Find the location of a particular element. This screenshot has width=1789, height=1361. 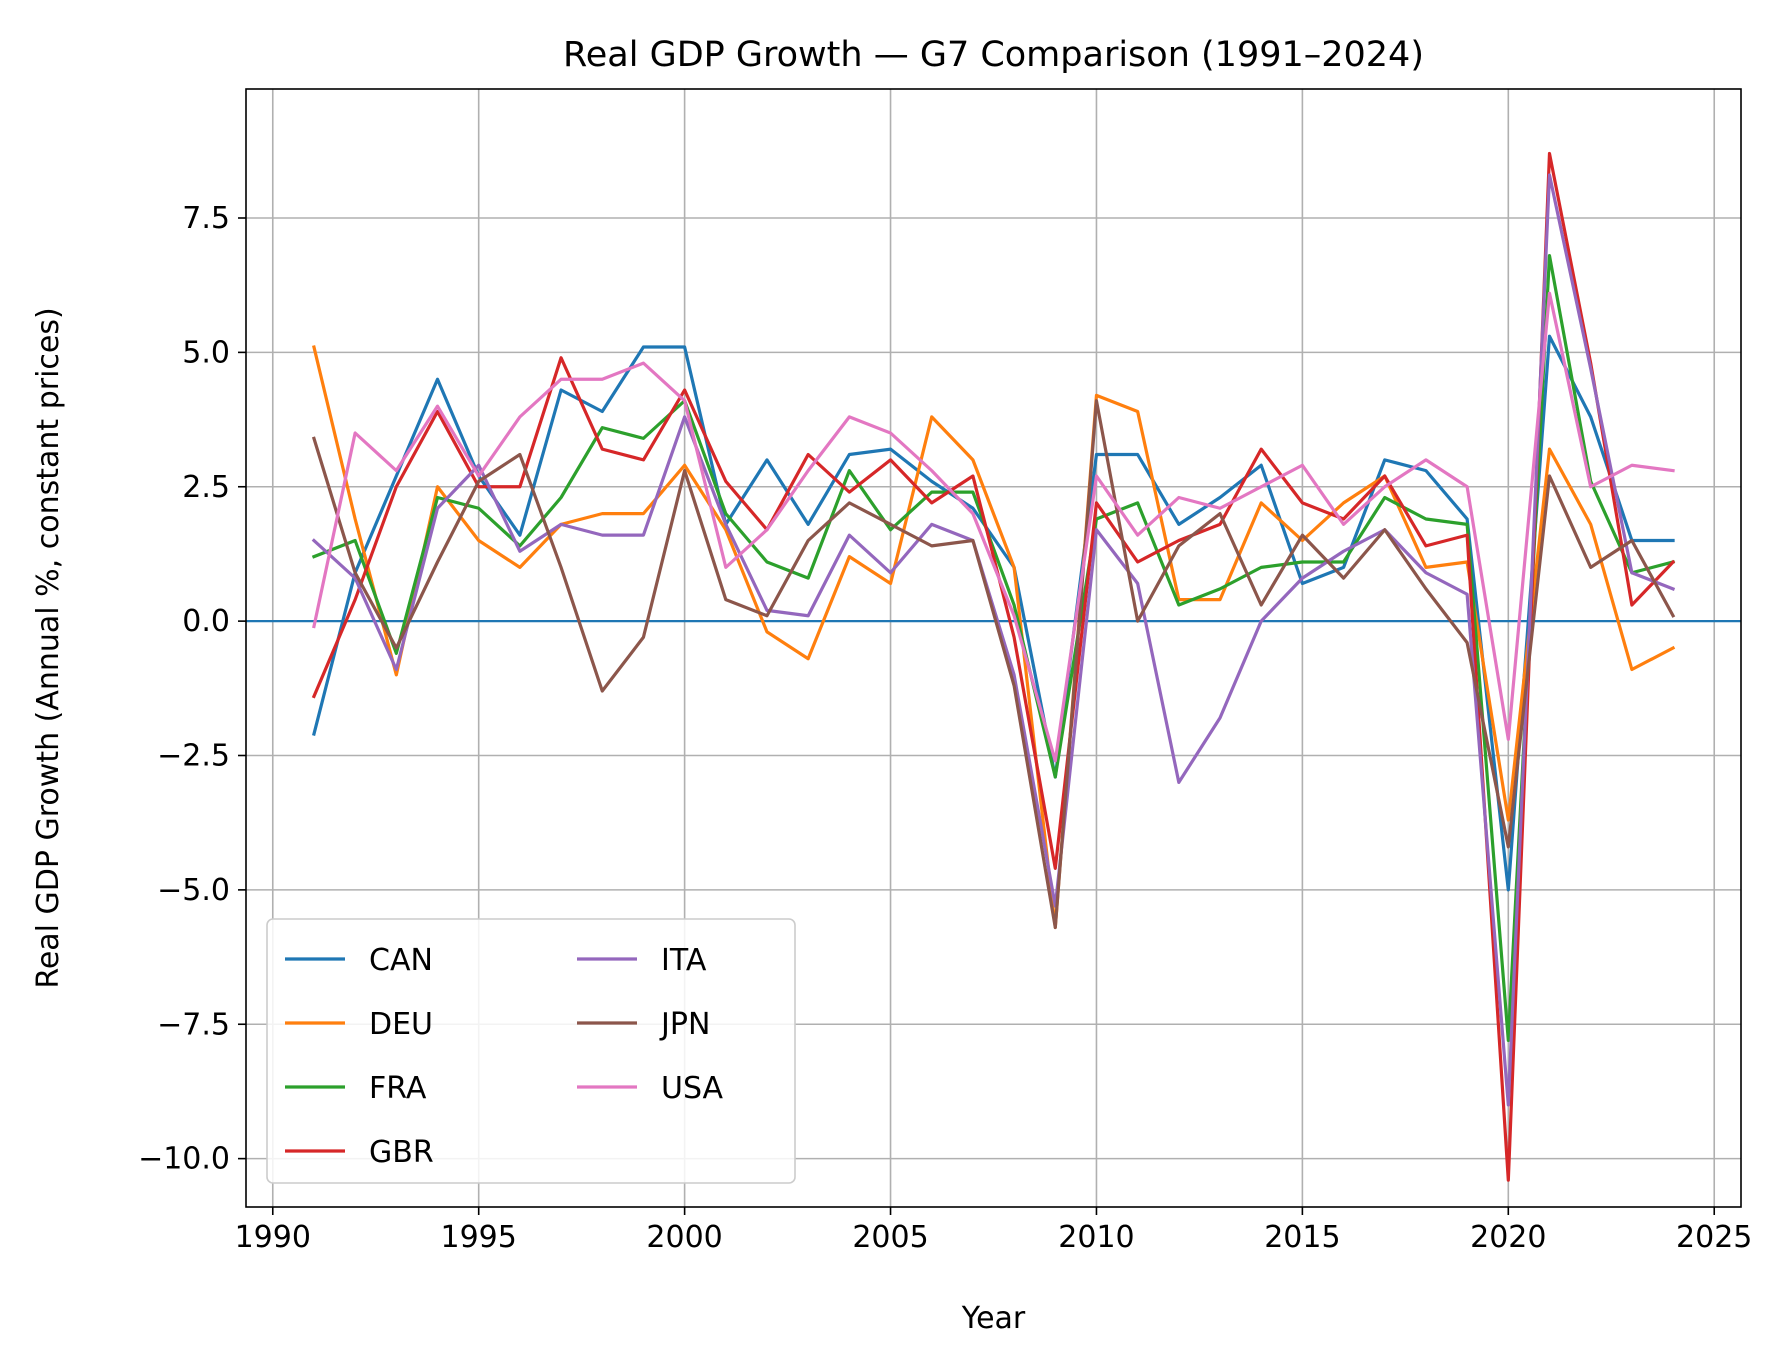

legend-item-gbr: GBR is located at coordinates (359, 1152).